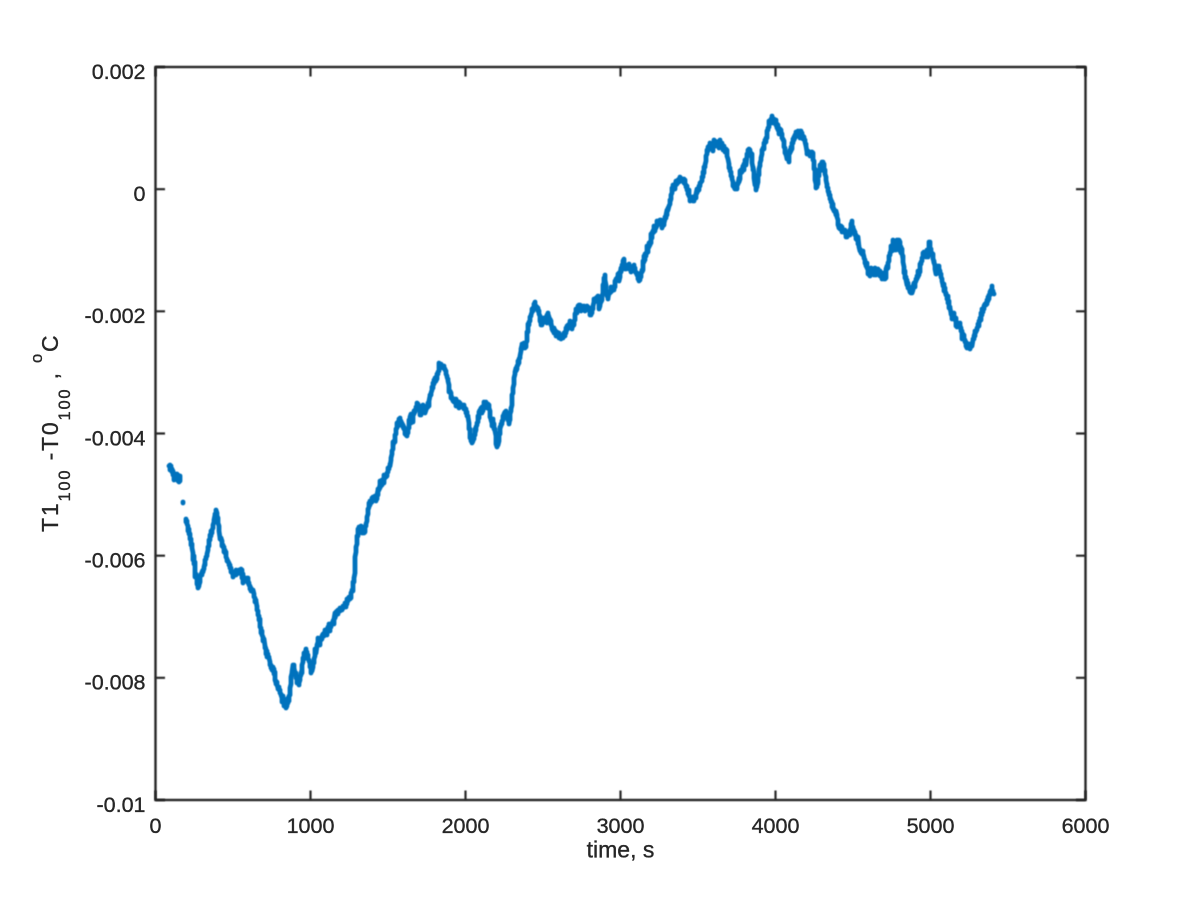 Image resolution: width=1200 pixels, height=900 pixels. I want to click on svg-text: 1000, so click(311, 826).